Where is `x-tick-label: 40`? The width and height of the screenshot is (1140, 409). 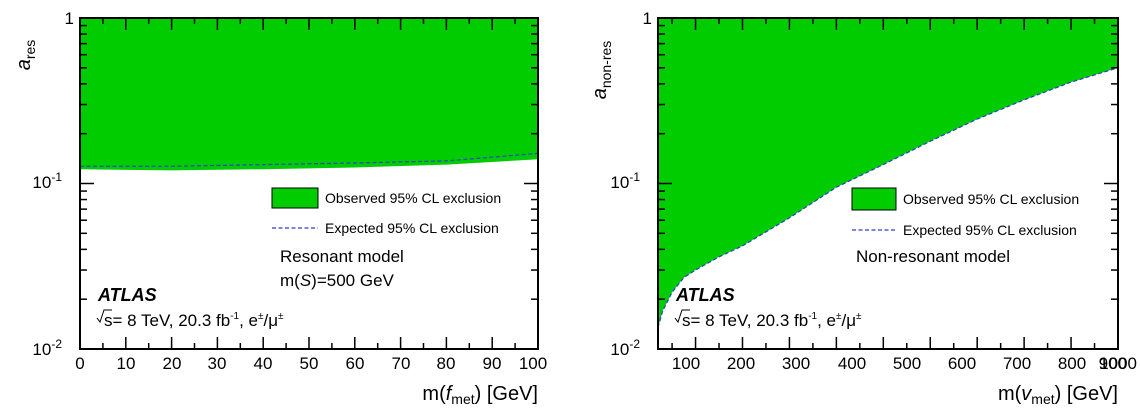
x-tick-label: 40 is located at coordinates (263, 363).